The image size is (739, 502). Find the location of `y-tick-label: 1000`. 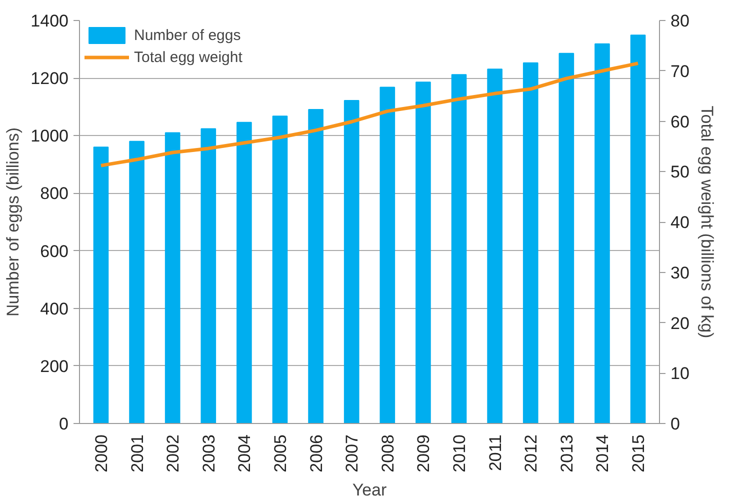

y-tick-label: 1000 is located at coordinates (49, 136).